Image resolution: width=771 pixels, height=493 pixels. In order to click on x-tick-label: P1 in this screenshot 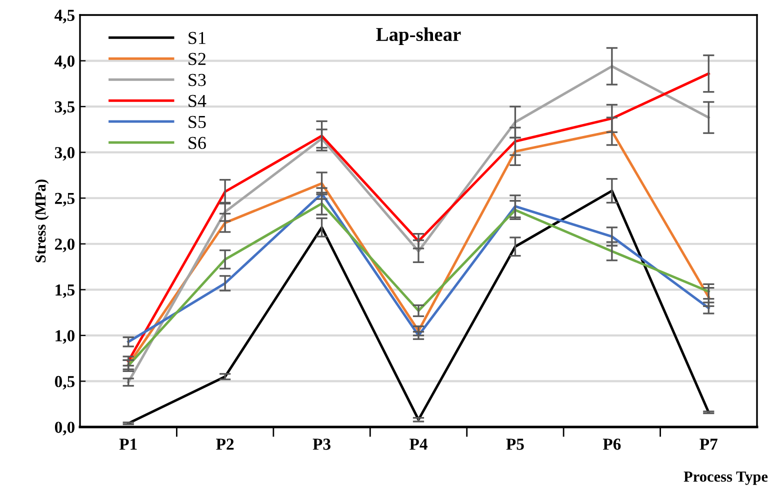, I will do `click(128, 444)`.